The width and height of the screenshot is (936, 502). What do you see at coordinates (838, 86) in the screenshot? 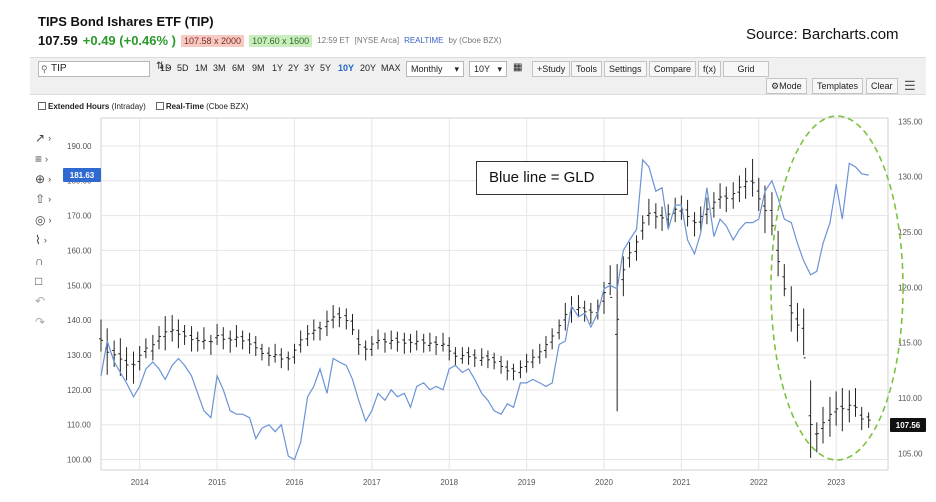
I see `templates-button: Templates` at bounding box center [838, 86].